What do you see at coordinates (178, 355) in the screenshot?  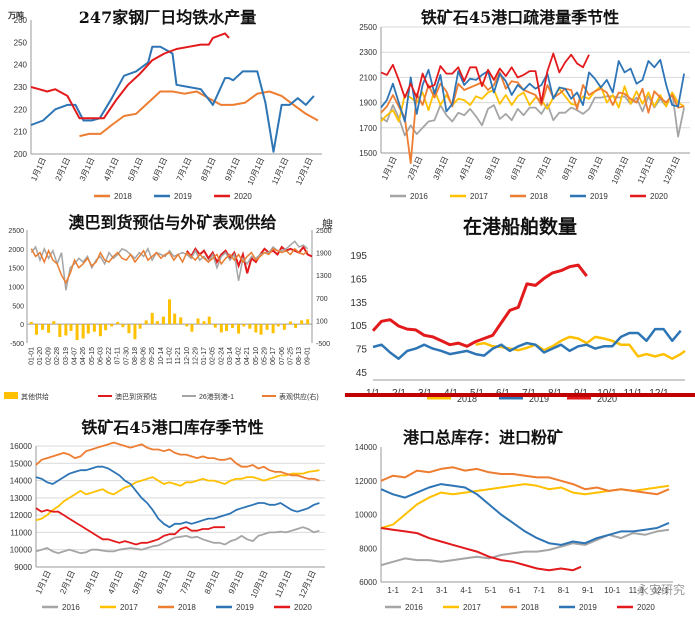 I see `x-tick-label: 11-21` at bounding box center [178, 355].